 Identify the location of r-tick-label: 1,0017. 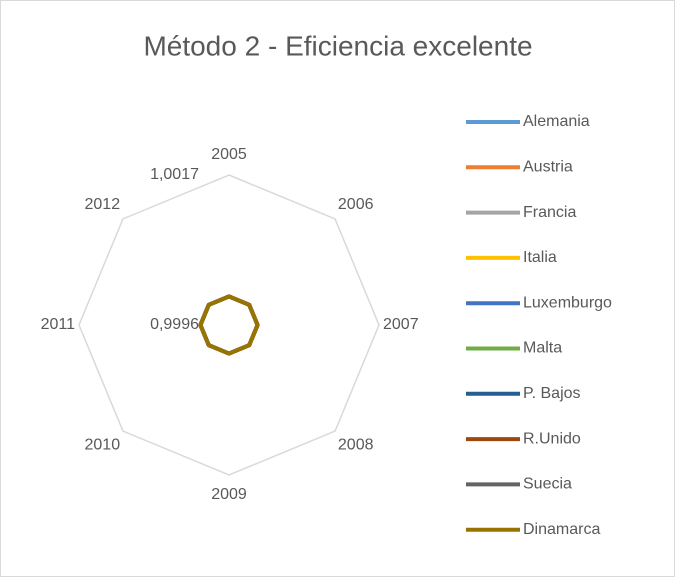
(174, 174).